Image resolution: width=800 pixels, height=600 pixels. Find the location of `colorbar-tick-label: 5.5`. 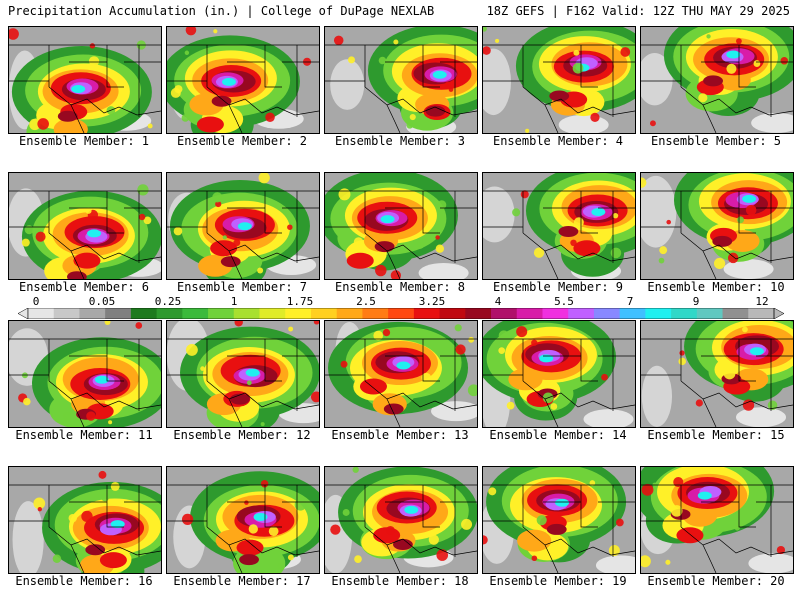

colorbar-tick-label: 5.5 is located at coordinates (564, 301).